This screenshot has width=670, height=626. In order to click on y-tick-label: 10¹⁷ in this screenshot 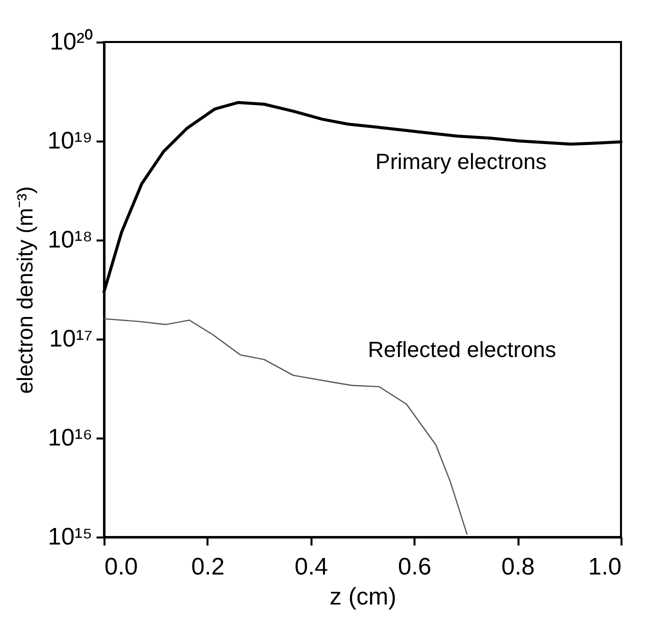, I will do `click(70, 339)`.